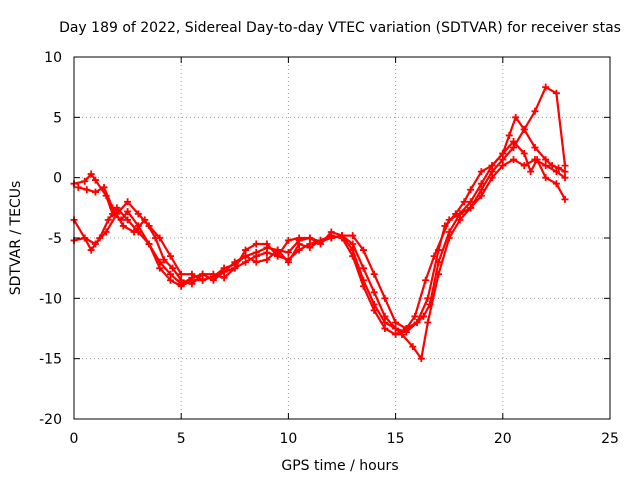 The image size is (640, 480). Describe the element at coordinates (503, 439) in the screenshot. I see `x-tick-label: 20` at that location.